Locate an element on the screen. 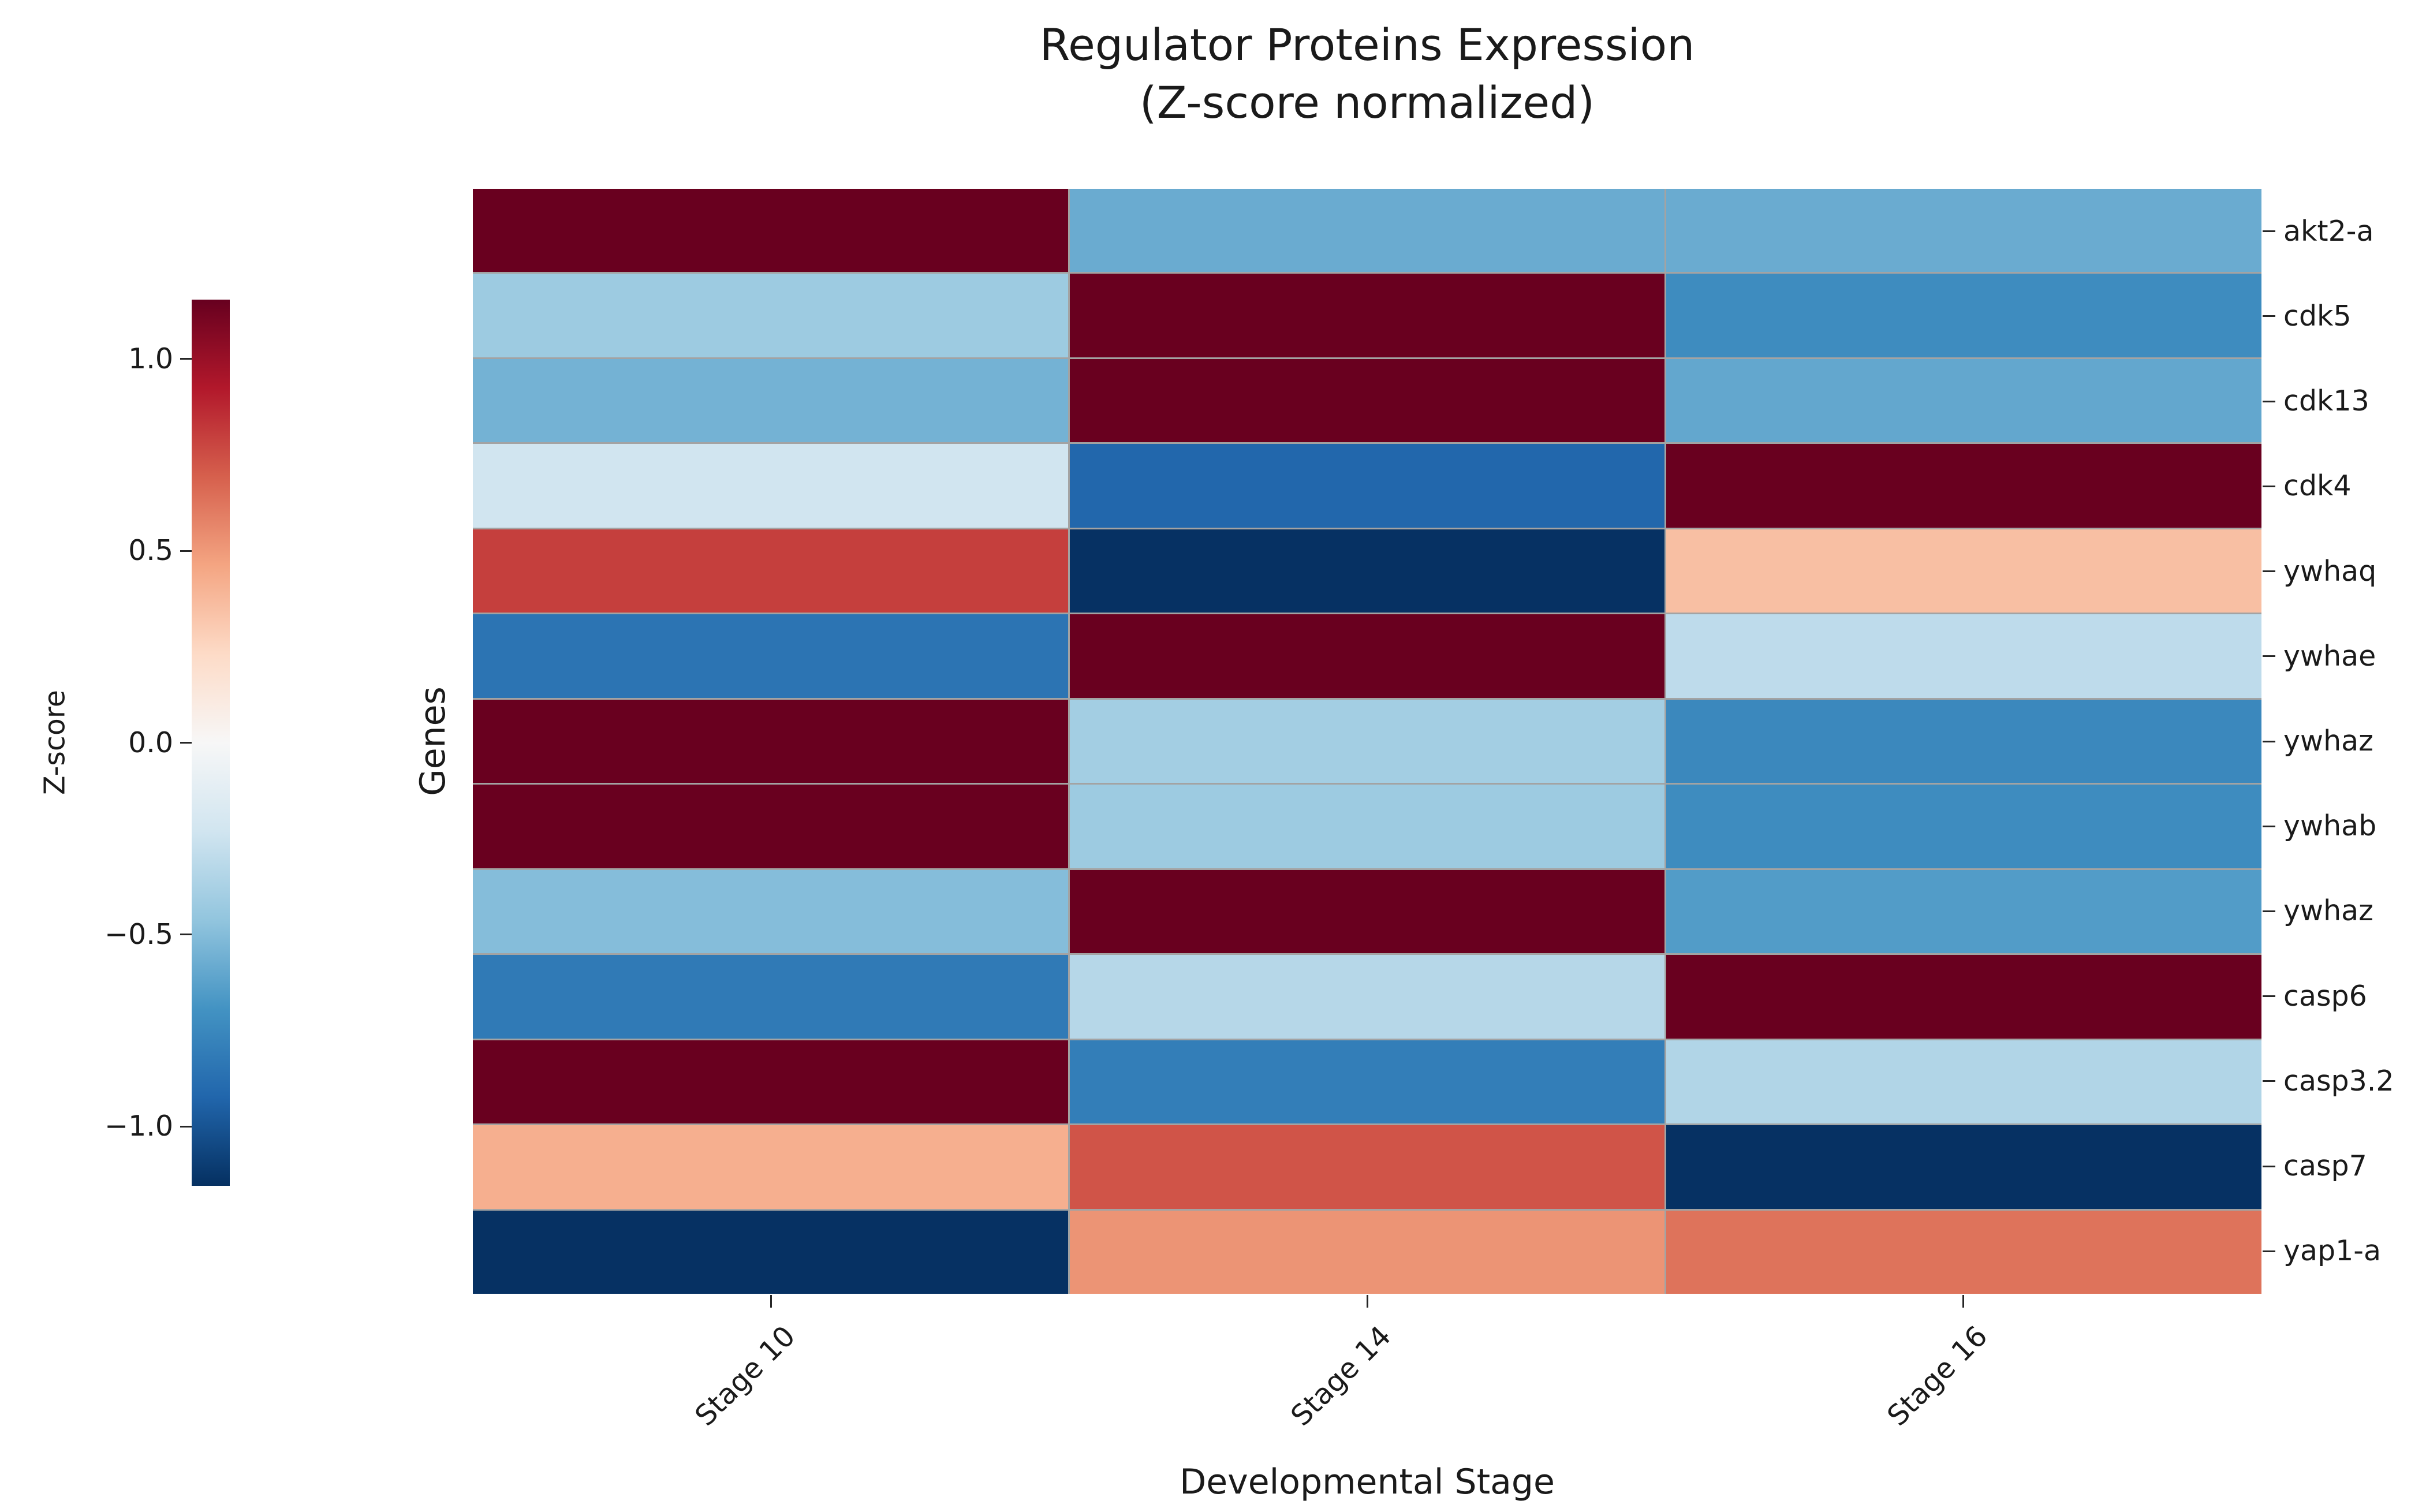  colorbar-tick-label: 0.5 is located at coordinates (150, 551).